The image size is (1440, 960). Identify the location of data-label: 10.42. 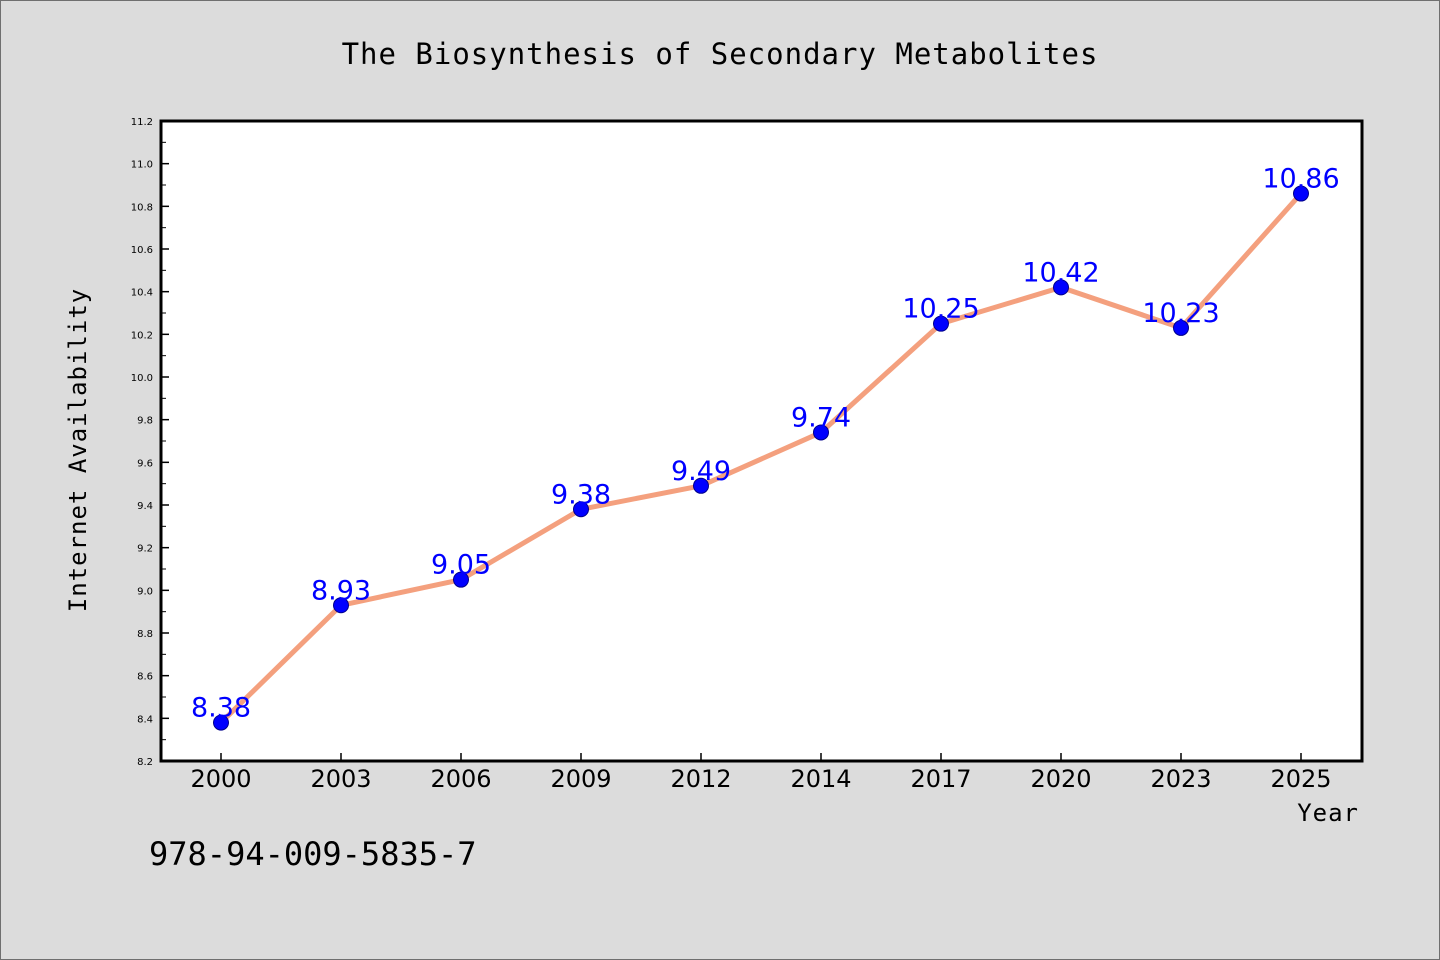
(1060, 272).